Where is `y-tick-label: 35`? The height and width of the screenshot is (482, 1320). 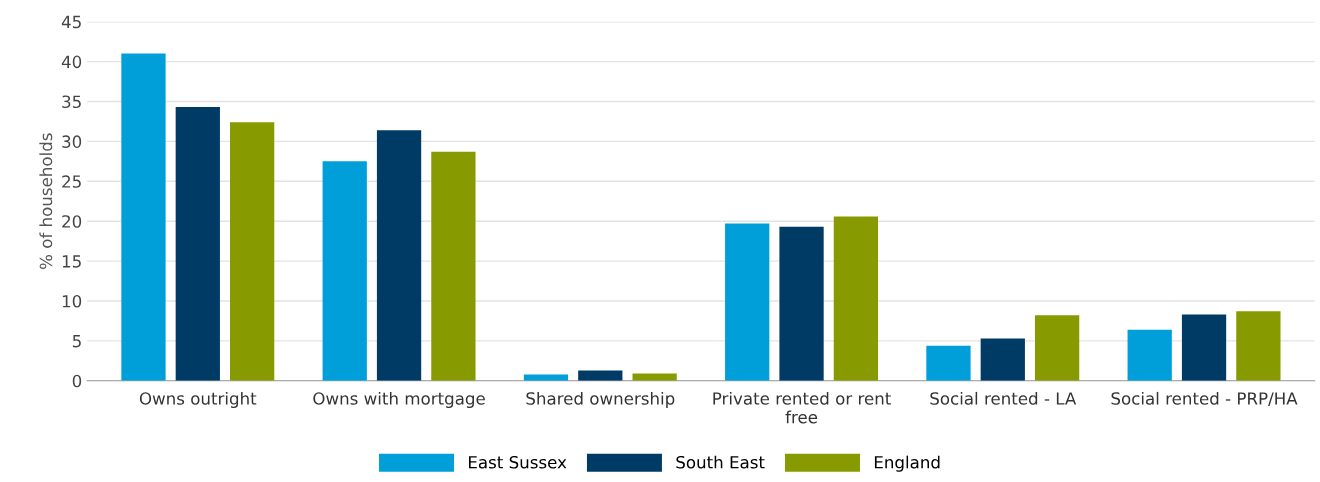 y-tick-label: 35 is located at coordinates (71, 102).